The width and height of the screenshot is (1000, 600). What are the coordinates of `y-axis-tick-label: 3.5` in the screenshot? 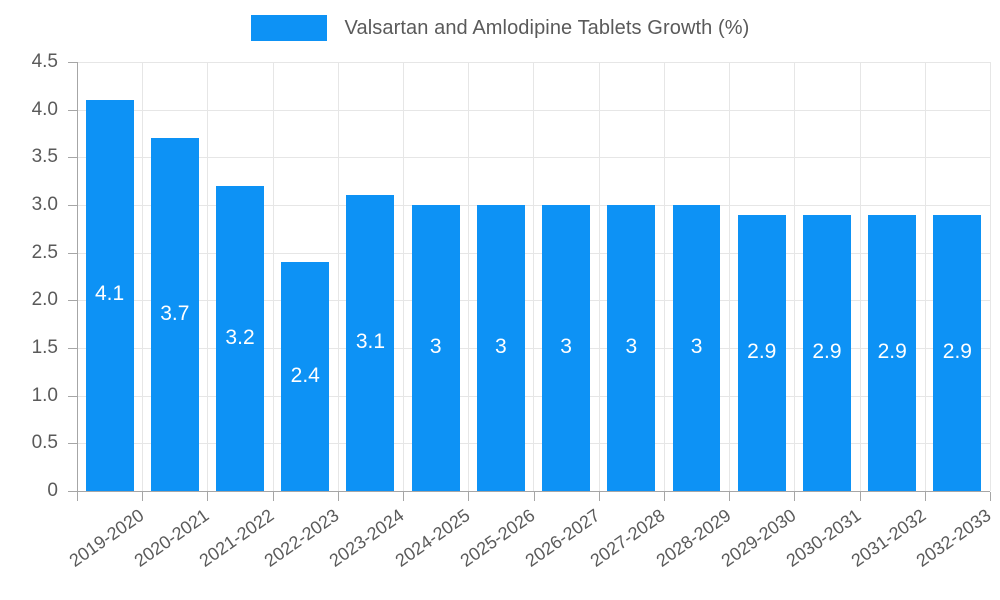 It's located at (44, 156).